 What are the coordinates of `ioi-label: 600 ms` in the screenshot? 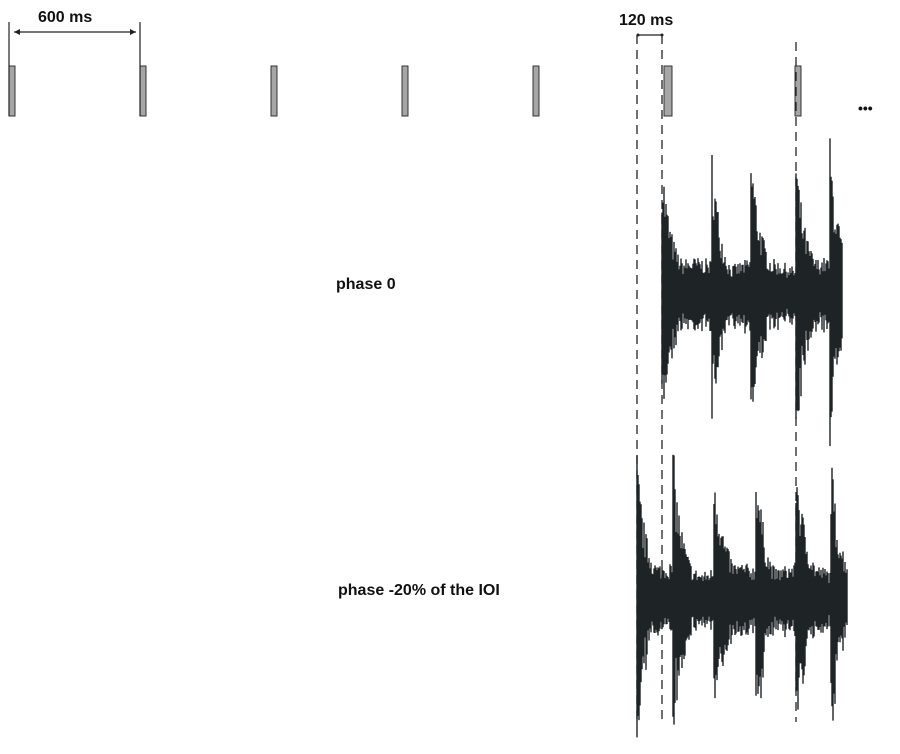 It's located at (65, 17).